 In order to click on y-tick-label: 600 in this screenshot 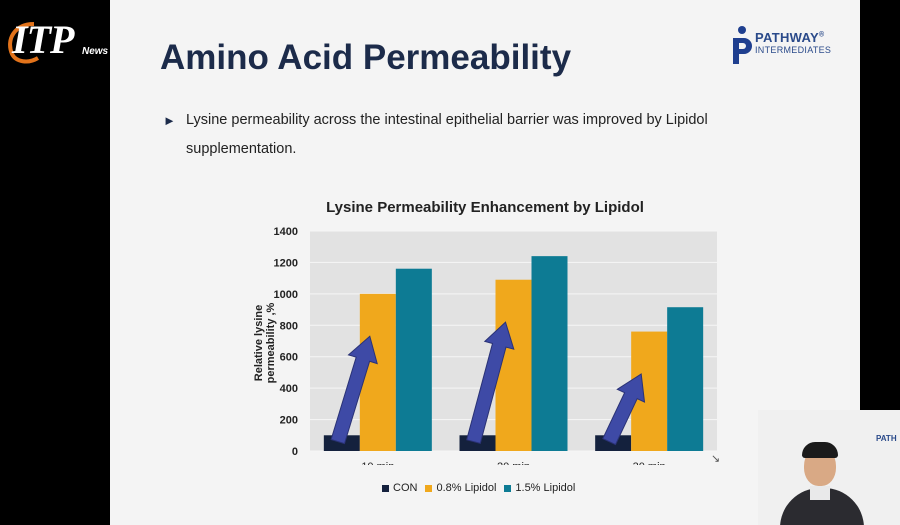, I will do `click(289, 358)`.